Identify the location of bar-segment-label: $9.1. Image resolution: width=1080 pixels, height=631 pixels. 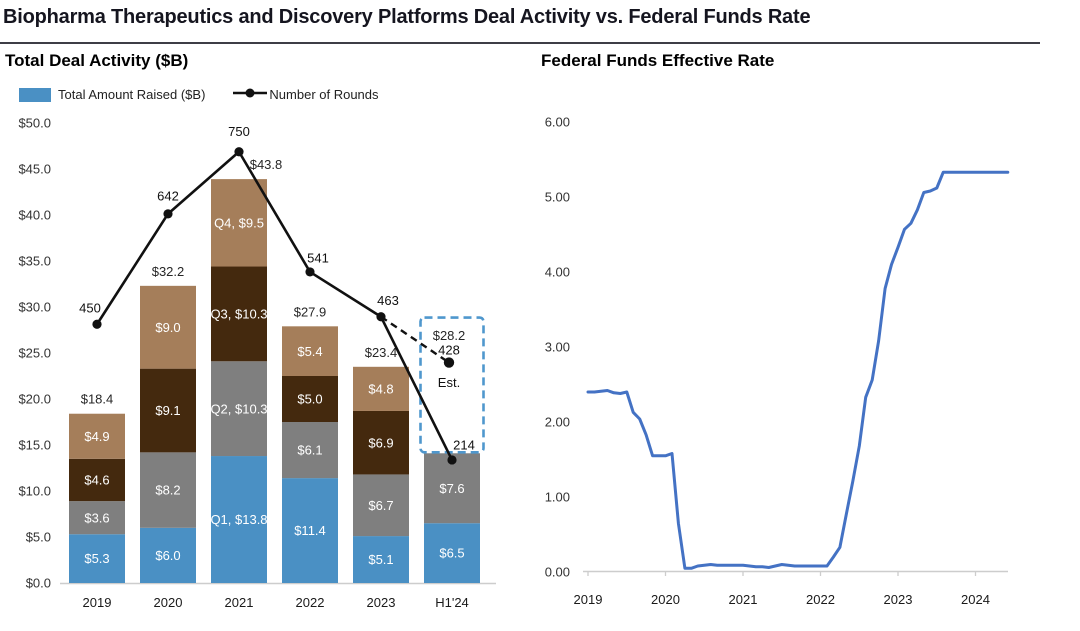
(167, 410).